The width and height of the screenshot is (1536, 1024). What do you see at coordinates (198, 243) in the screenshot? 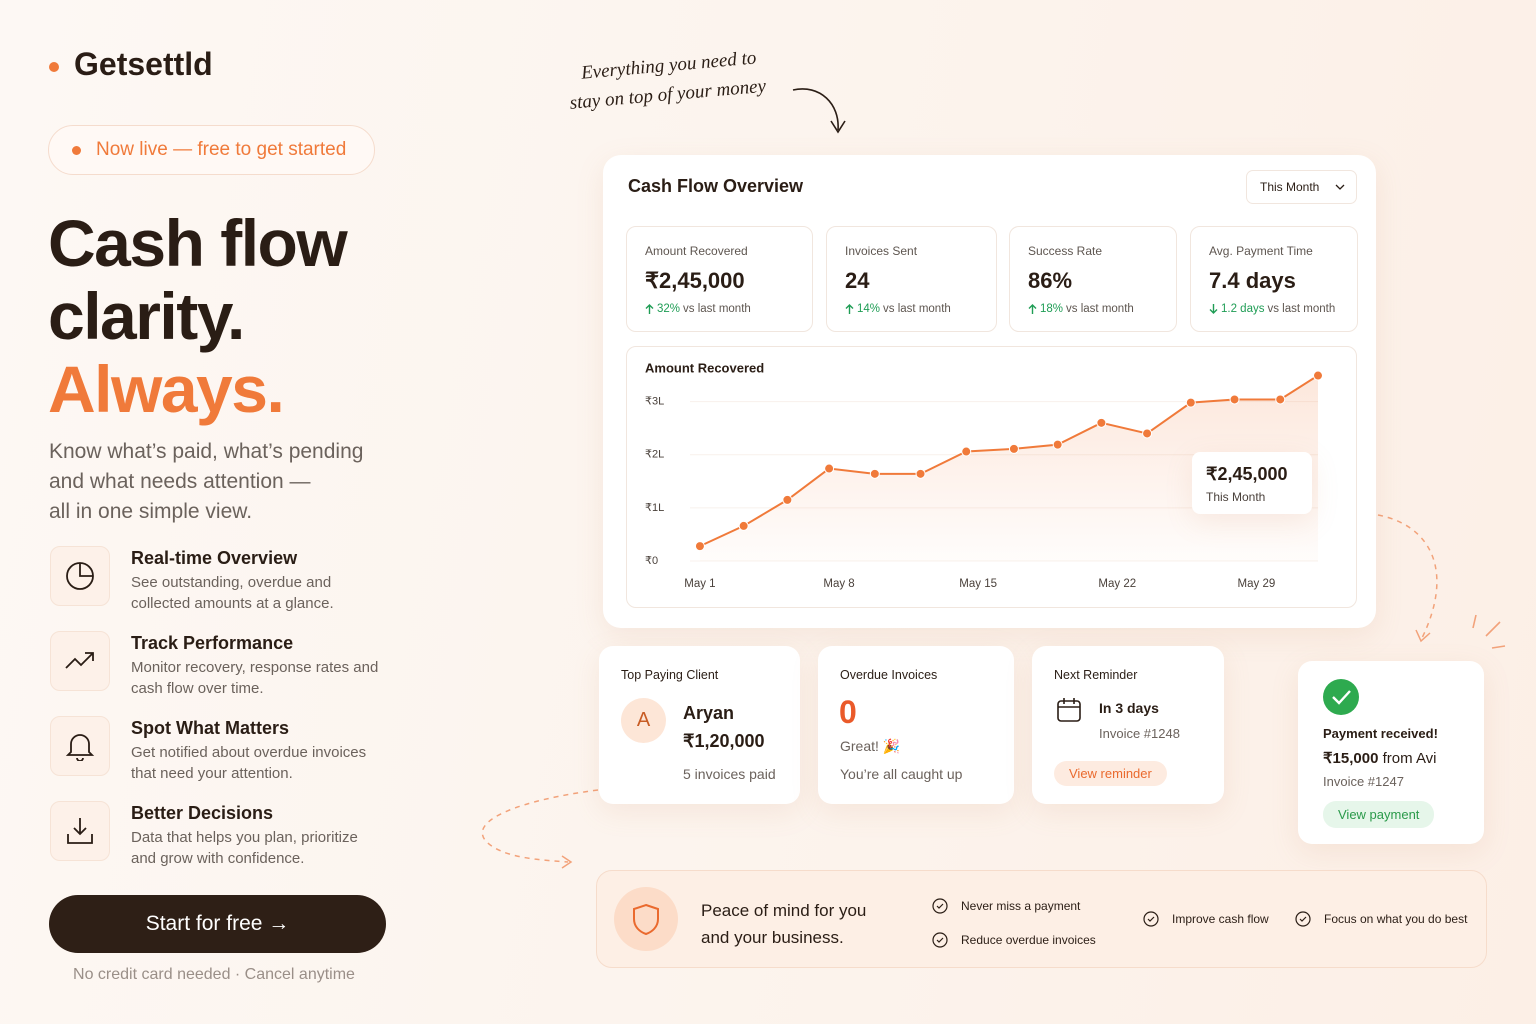
I see `headline-line: Cash flow` at bounding box center [198, 243].